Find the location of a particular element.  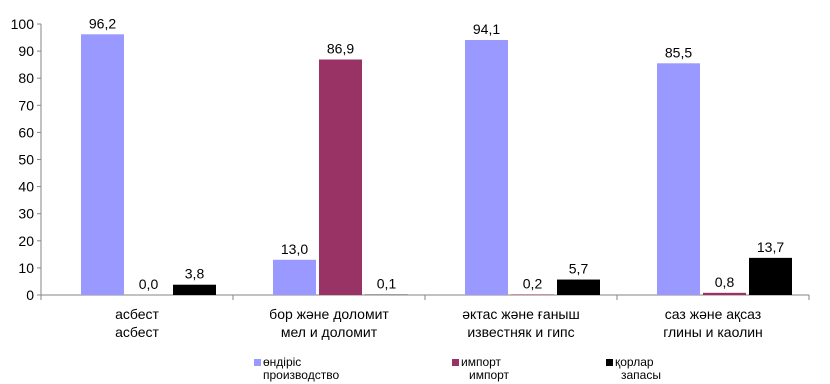

data-label: 85,5 is located at coordinates (678, 52).